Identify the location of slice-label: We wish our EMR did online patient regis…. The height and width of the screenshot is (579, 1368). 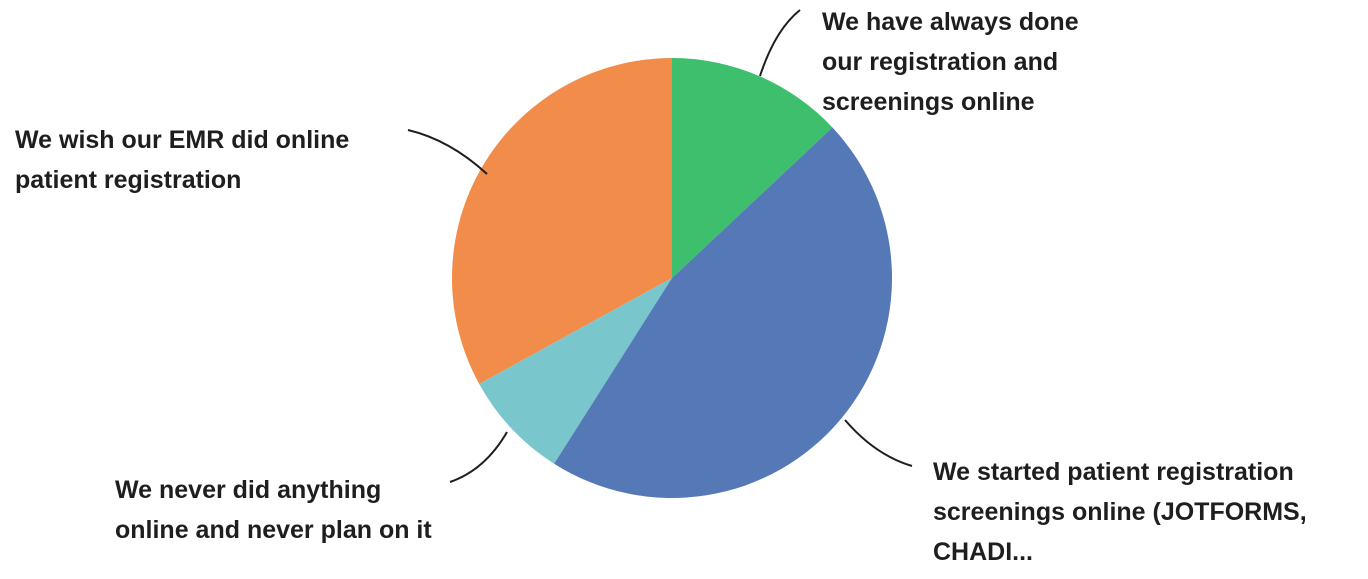
(182, 160).